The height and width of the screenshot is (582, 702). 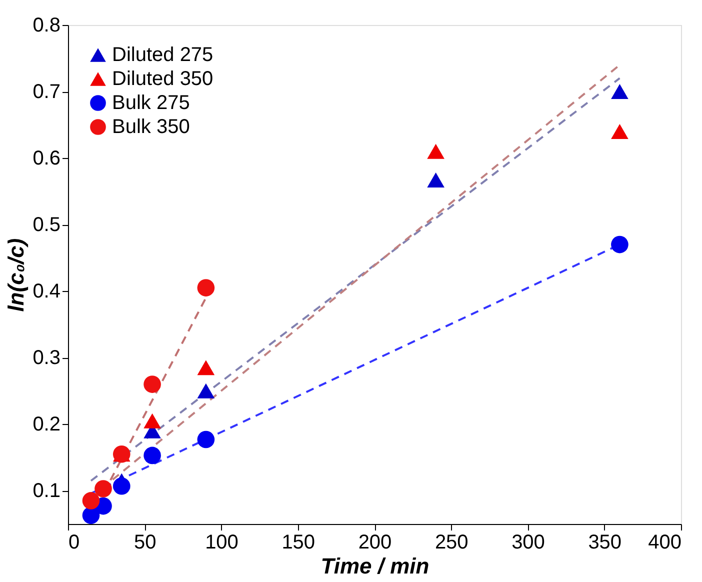 What do you see at coordinates (665, 543) in the screenshot?
I see `x-tick-label: 400` at bounding box center [665, 543].